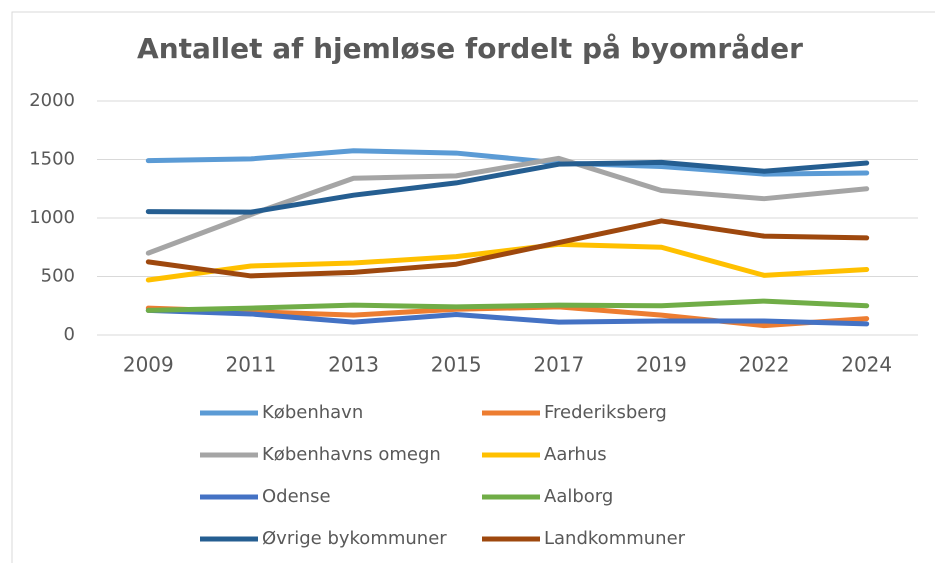 The width and height of the screenshot is (935, 563). What do you see at coordinates (456, 365) in the screenshot?
I see `x-tick-label: 2015` at bounding box center [456, 365].